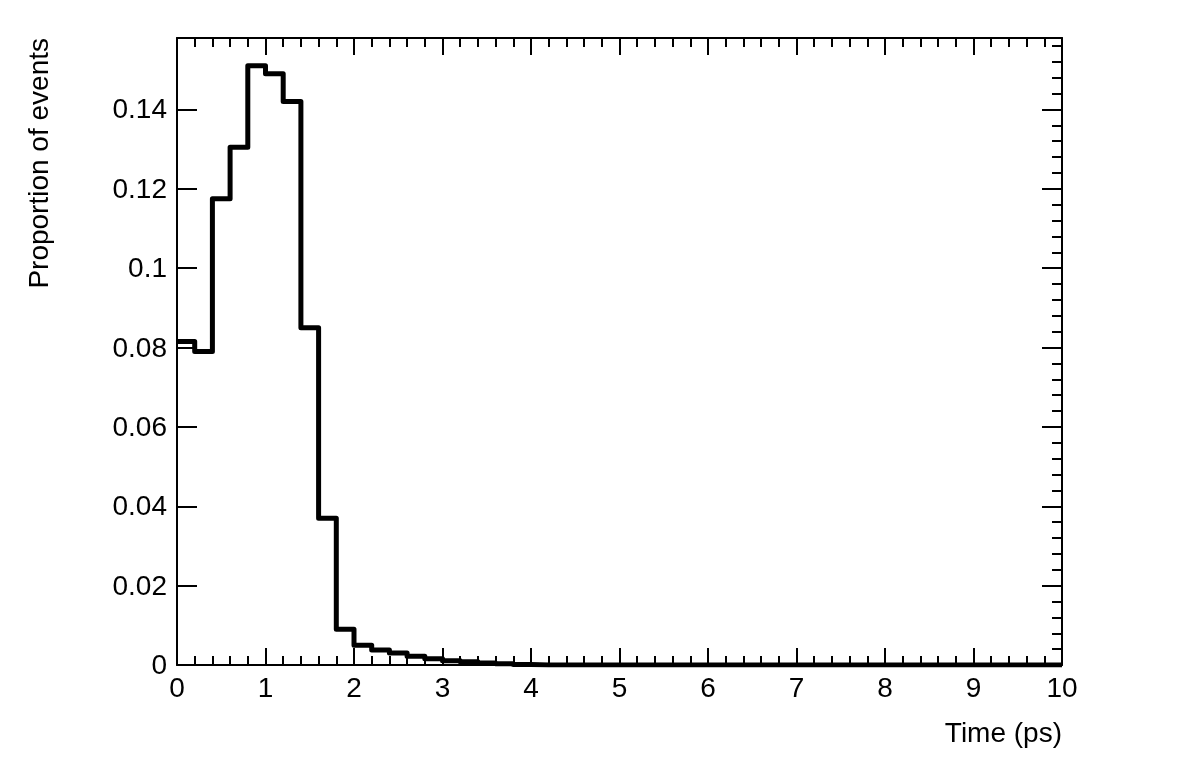  I want to click on x-tick-label: 1, so click(265, 687).